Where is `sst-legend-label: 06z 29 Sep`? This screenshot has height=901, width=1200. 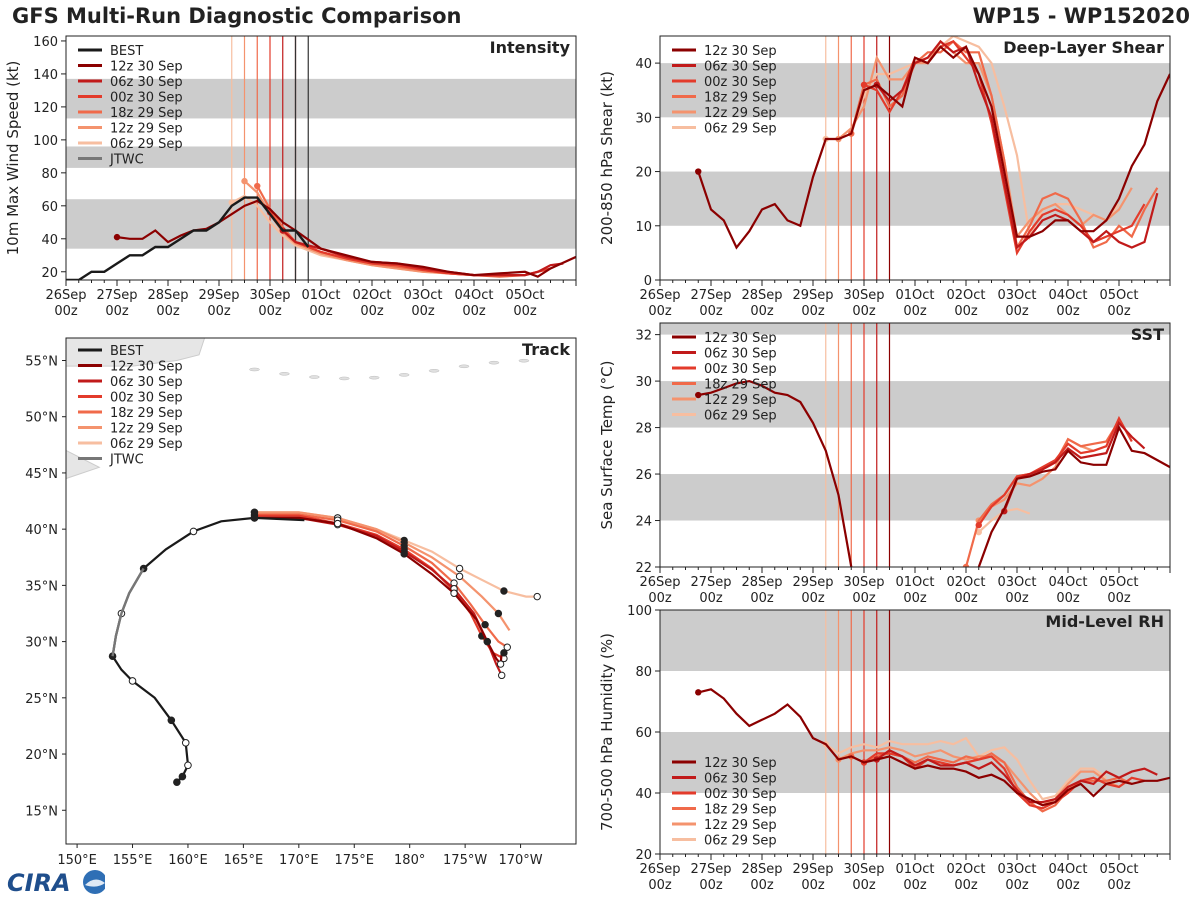
sst-legend-label: 06z 29 Sep is located at coordinates (740, 416).